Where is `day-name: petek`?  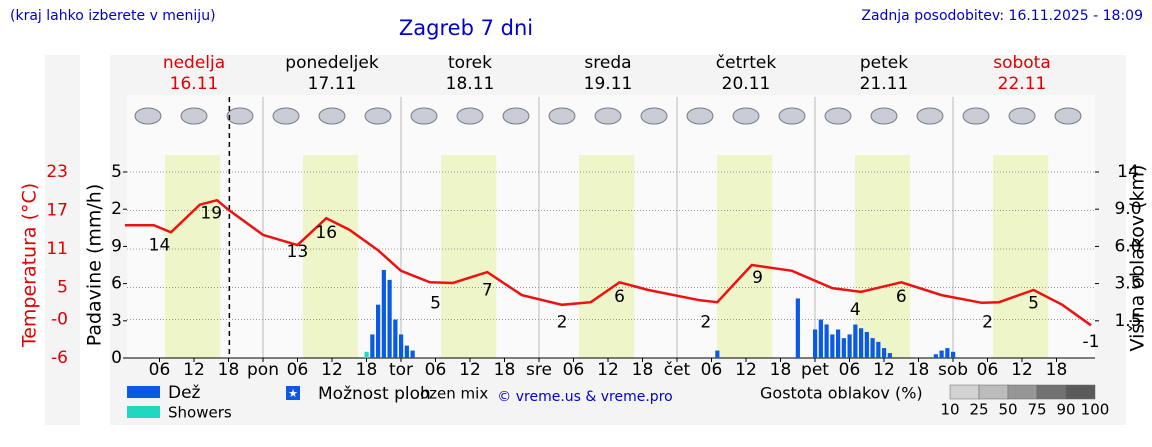
day-name: petek is located at coordinates (884, 63).